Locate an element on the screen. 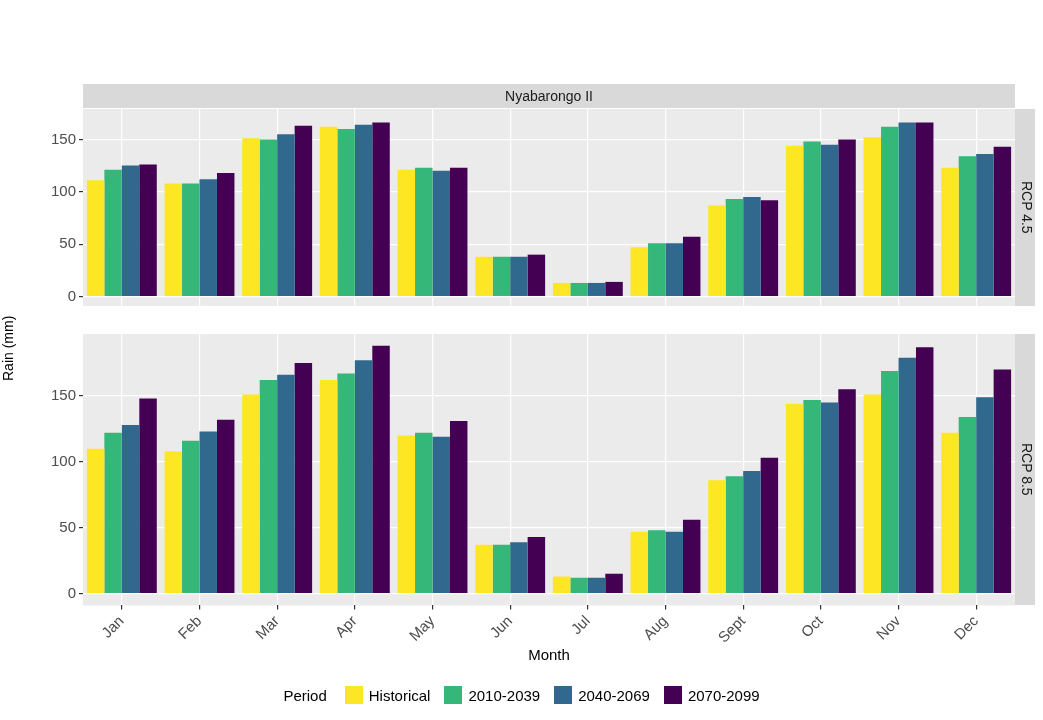 This screenshot has height=720, width=1043. x-tick-label: May is located at coordinates (421, 627).